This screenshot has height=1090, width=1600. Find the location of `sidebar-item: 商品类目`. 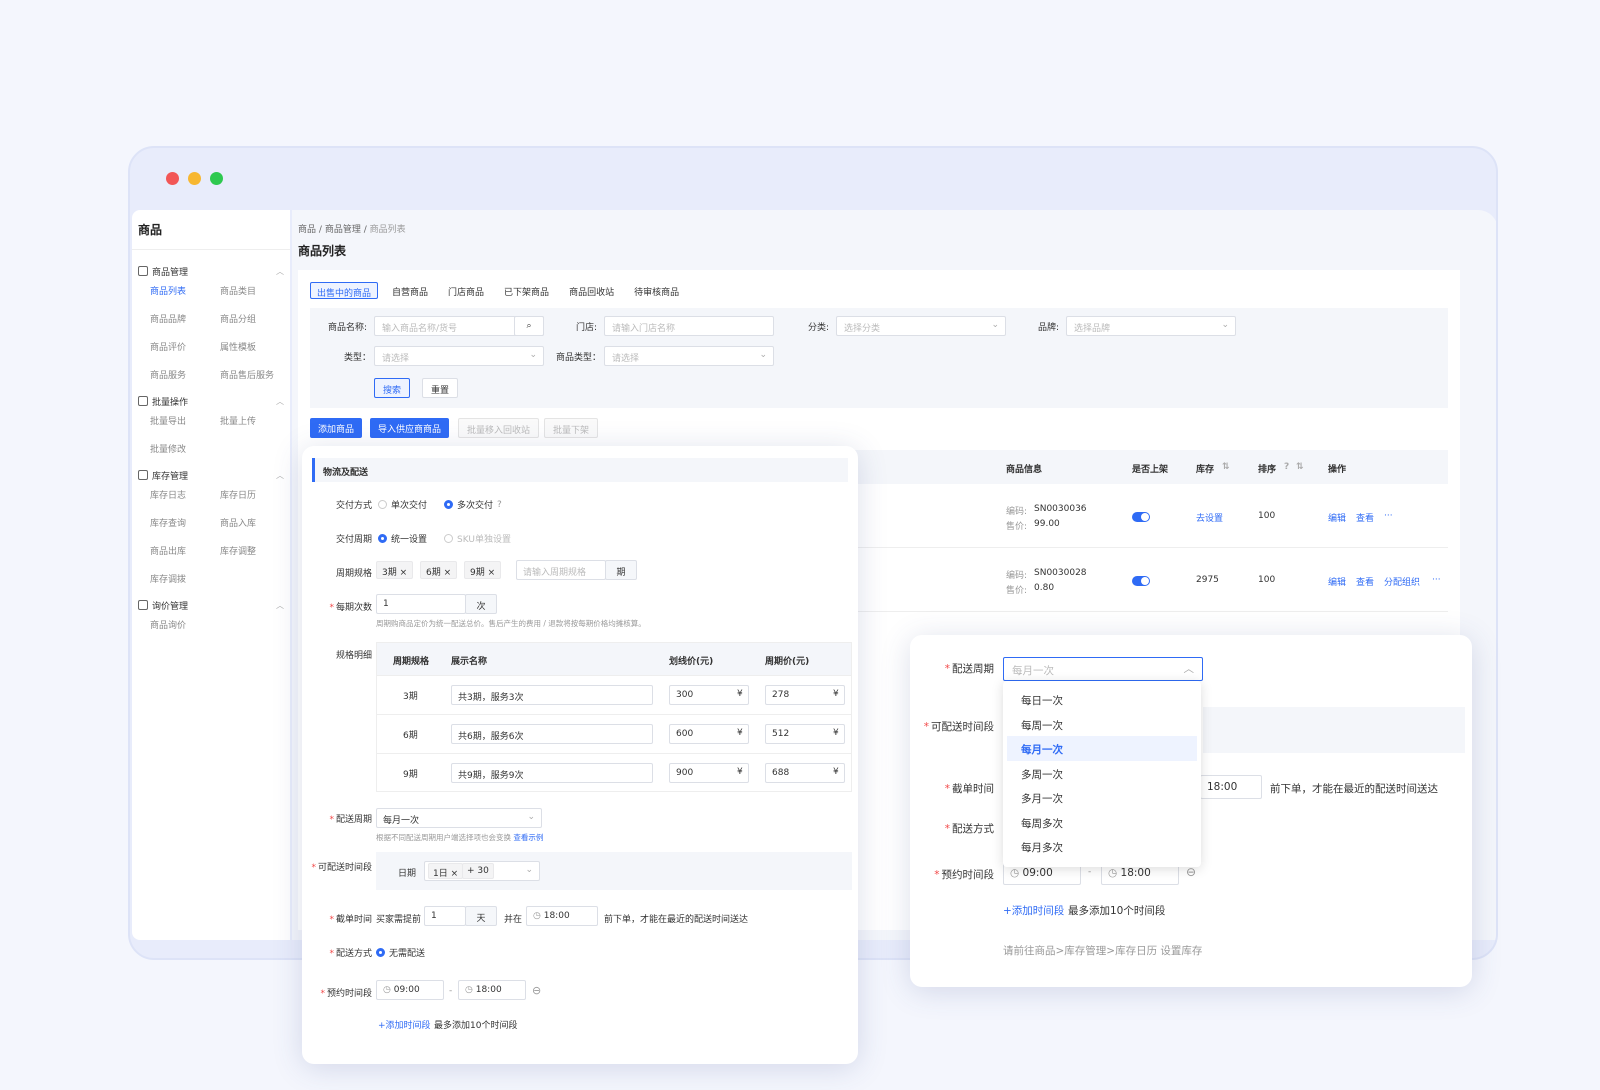

sidebar-item: 商品类目 is located at coordinates (238, 292).